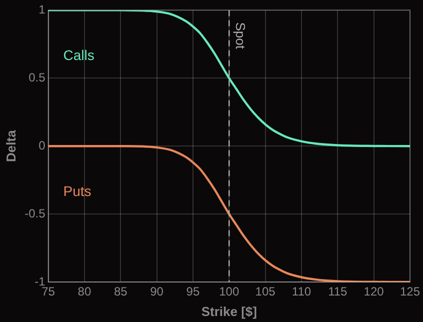  What do you see at coordinates (121, 291) in the screenshot?
I see `x-tick-label: 85` at bounding box center [121, 291].